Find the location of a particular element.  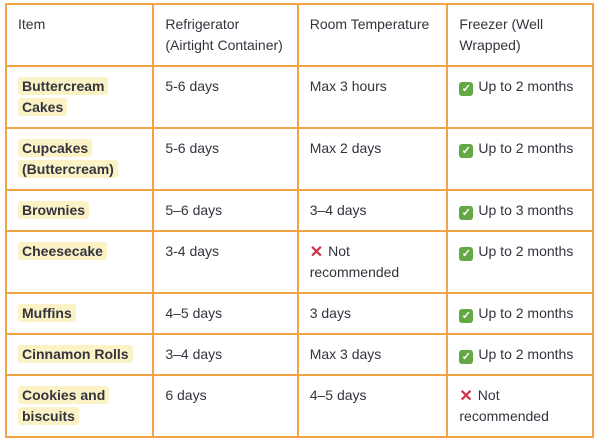

cell-text: Up to 3 months is located at coordinates (526, 210).